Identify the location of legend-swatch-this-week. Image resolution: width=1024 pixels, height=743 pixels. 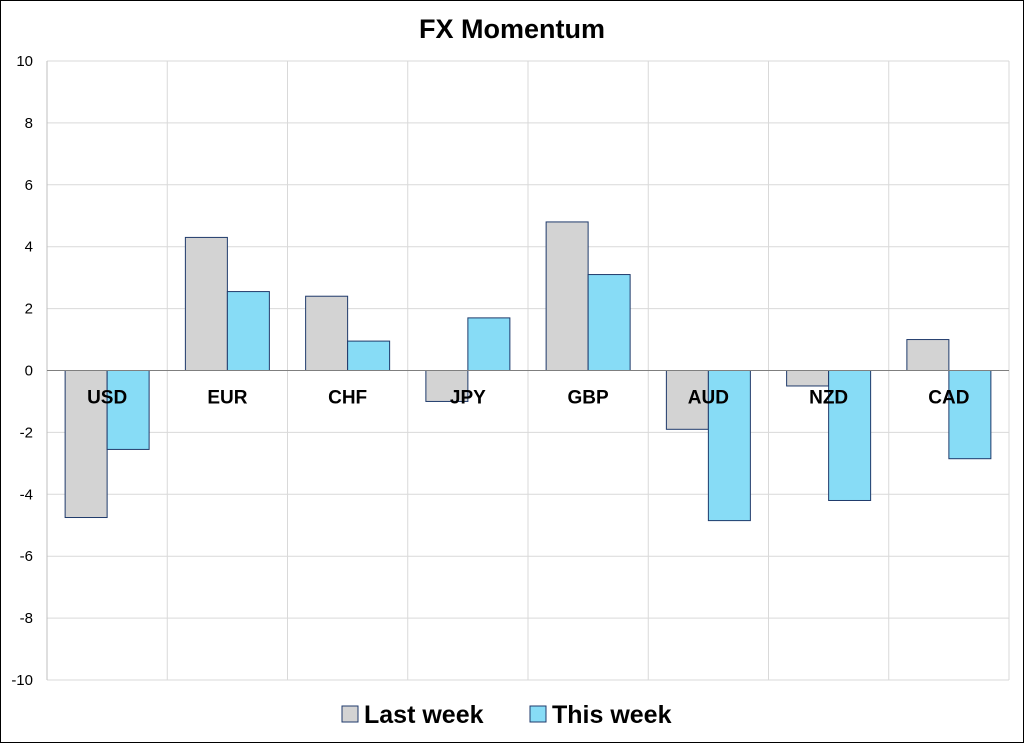
(538, 714).